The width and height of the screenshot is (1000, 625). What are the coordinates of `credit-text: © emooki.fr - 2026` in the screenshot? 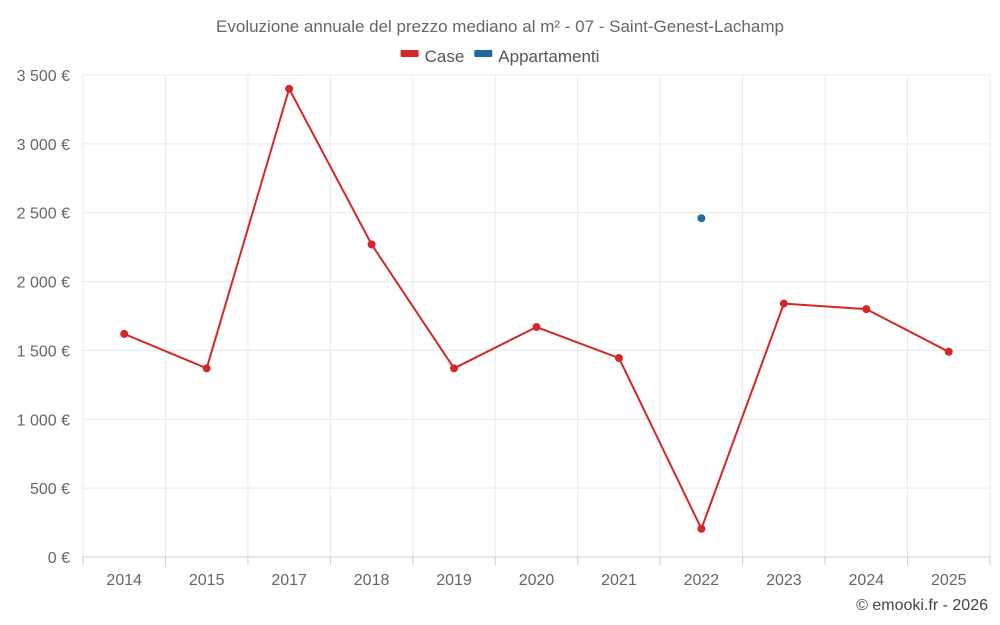 It's located at (922, 605).